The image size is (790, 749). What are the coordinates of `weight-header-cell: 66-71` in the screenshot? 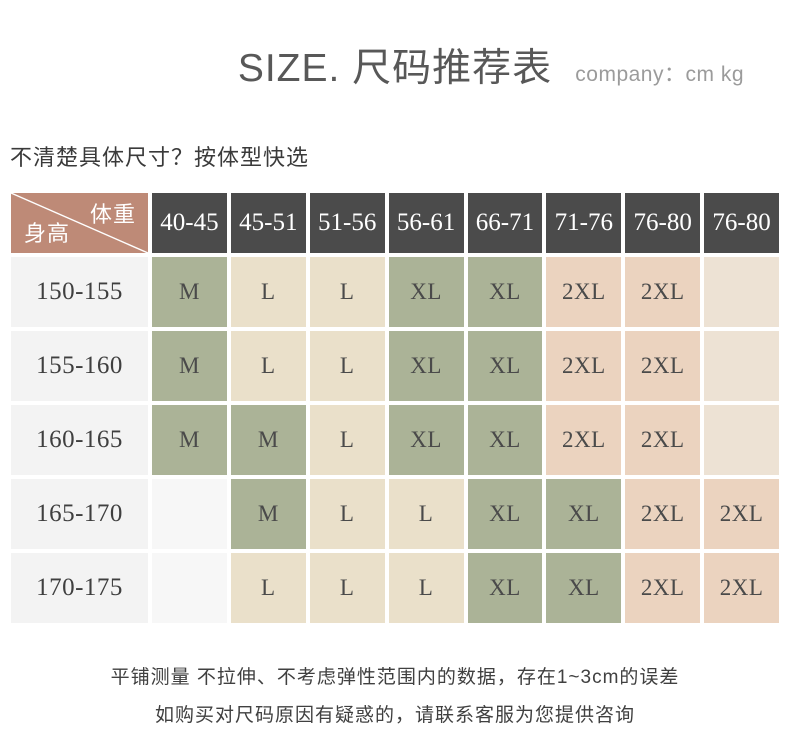 It's located at (505, 223).